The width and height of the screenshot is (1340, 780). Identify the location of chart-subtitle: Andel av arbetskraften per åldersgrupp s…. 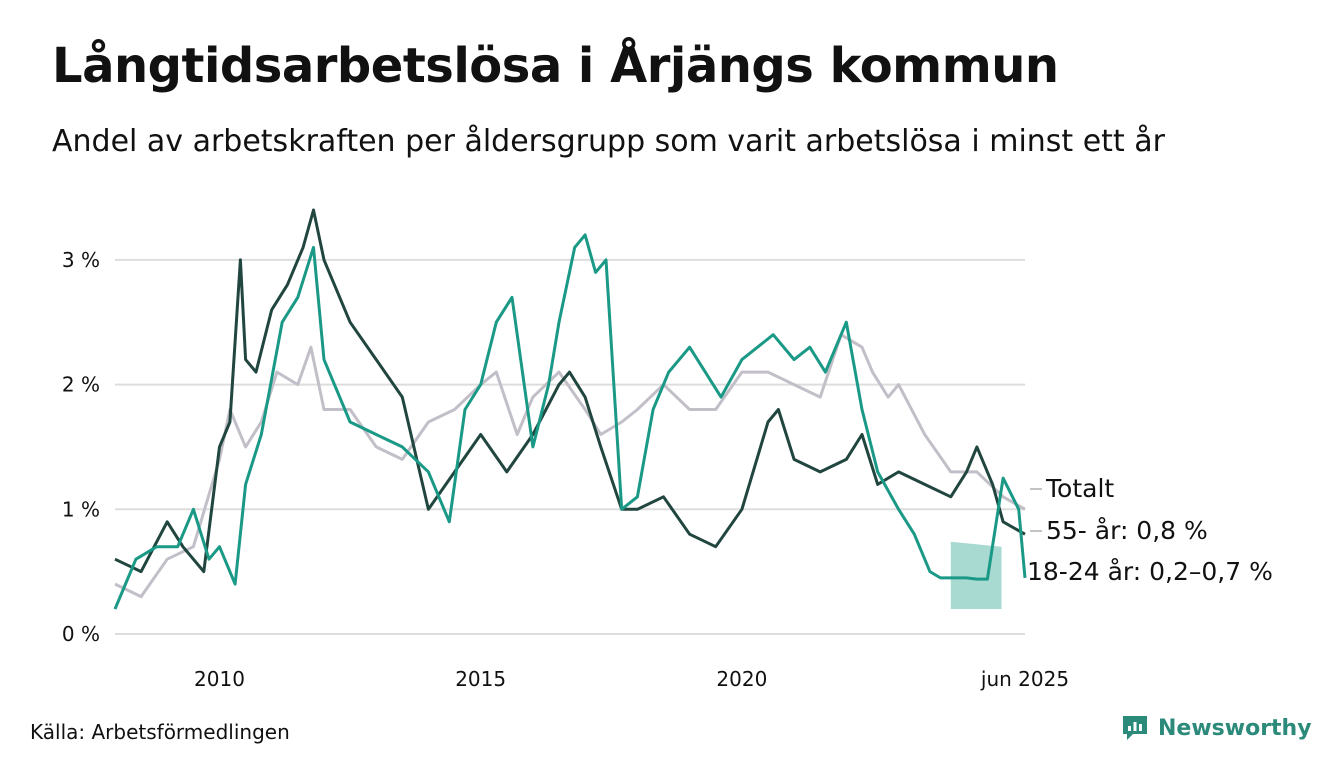
(608, 141).